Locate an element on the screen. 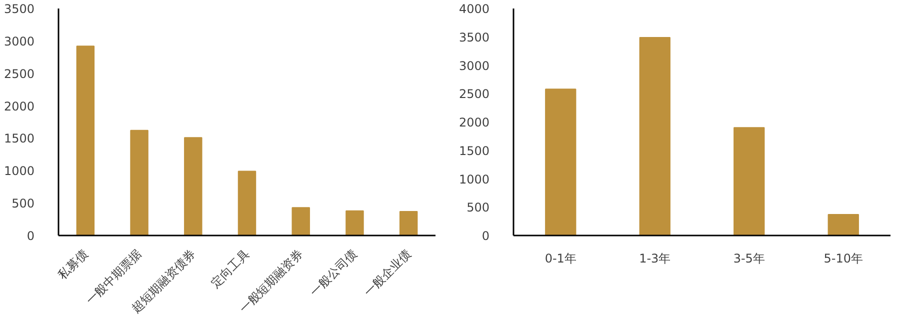  y-tick-label: 4000 is located at coordinates (474, 9).